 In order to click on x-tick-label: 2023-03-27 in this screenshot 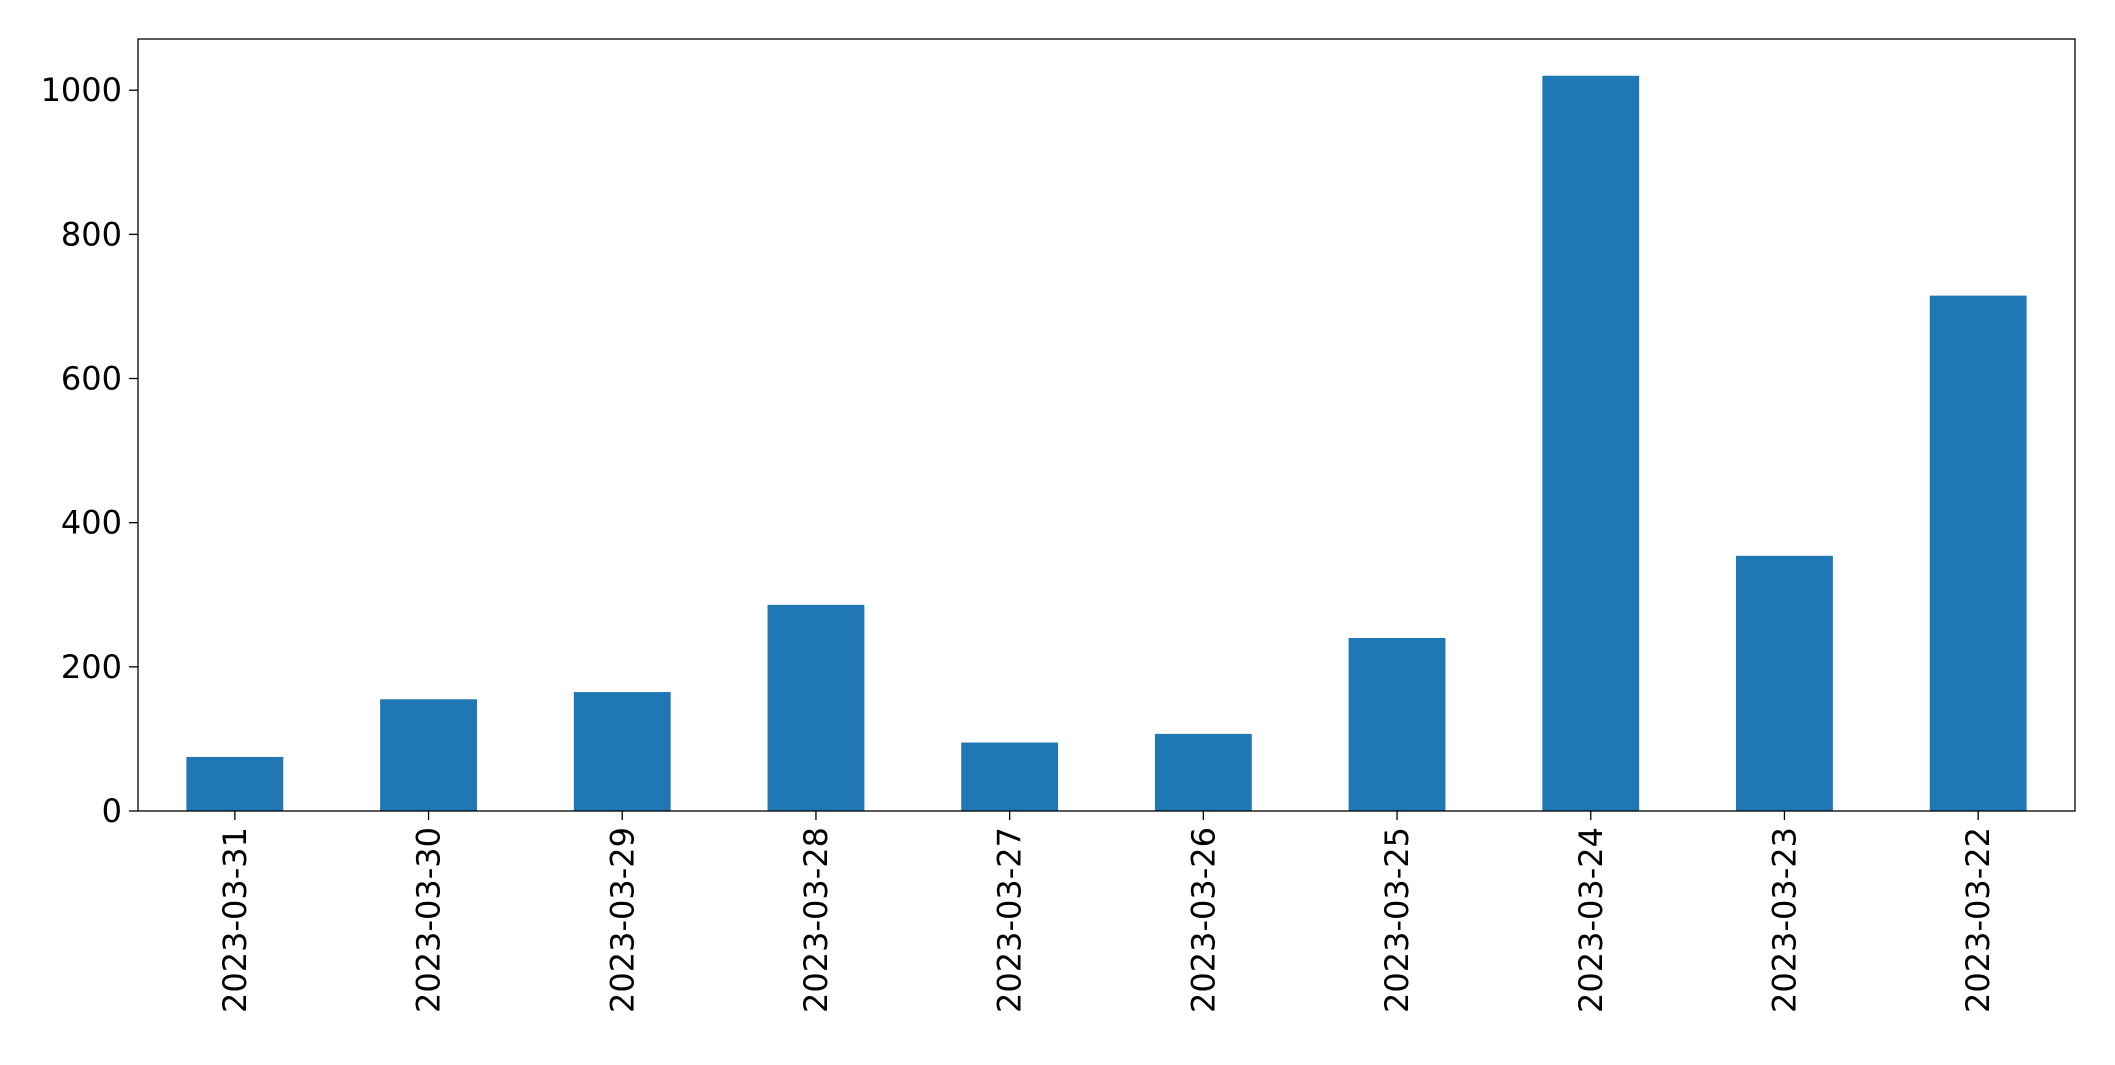, I will do `click(1010, 920)`.